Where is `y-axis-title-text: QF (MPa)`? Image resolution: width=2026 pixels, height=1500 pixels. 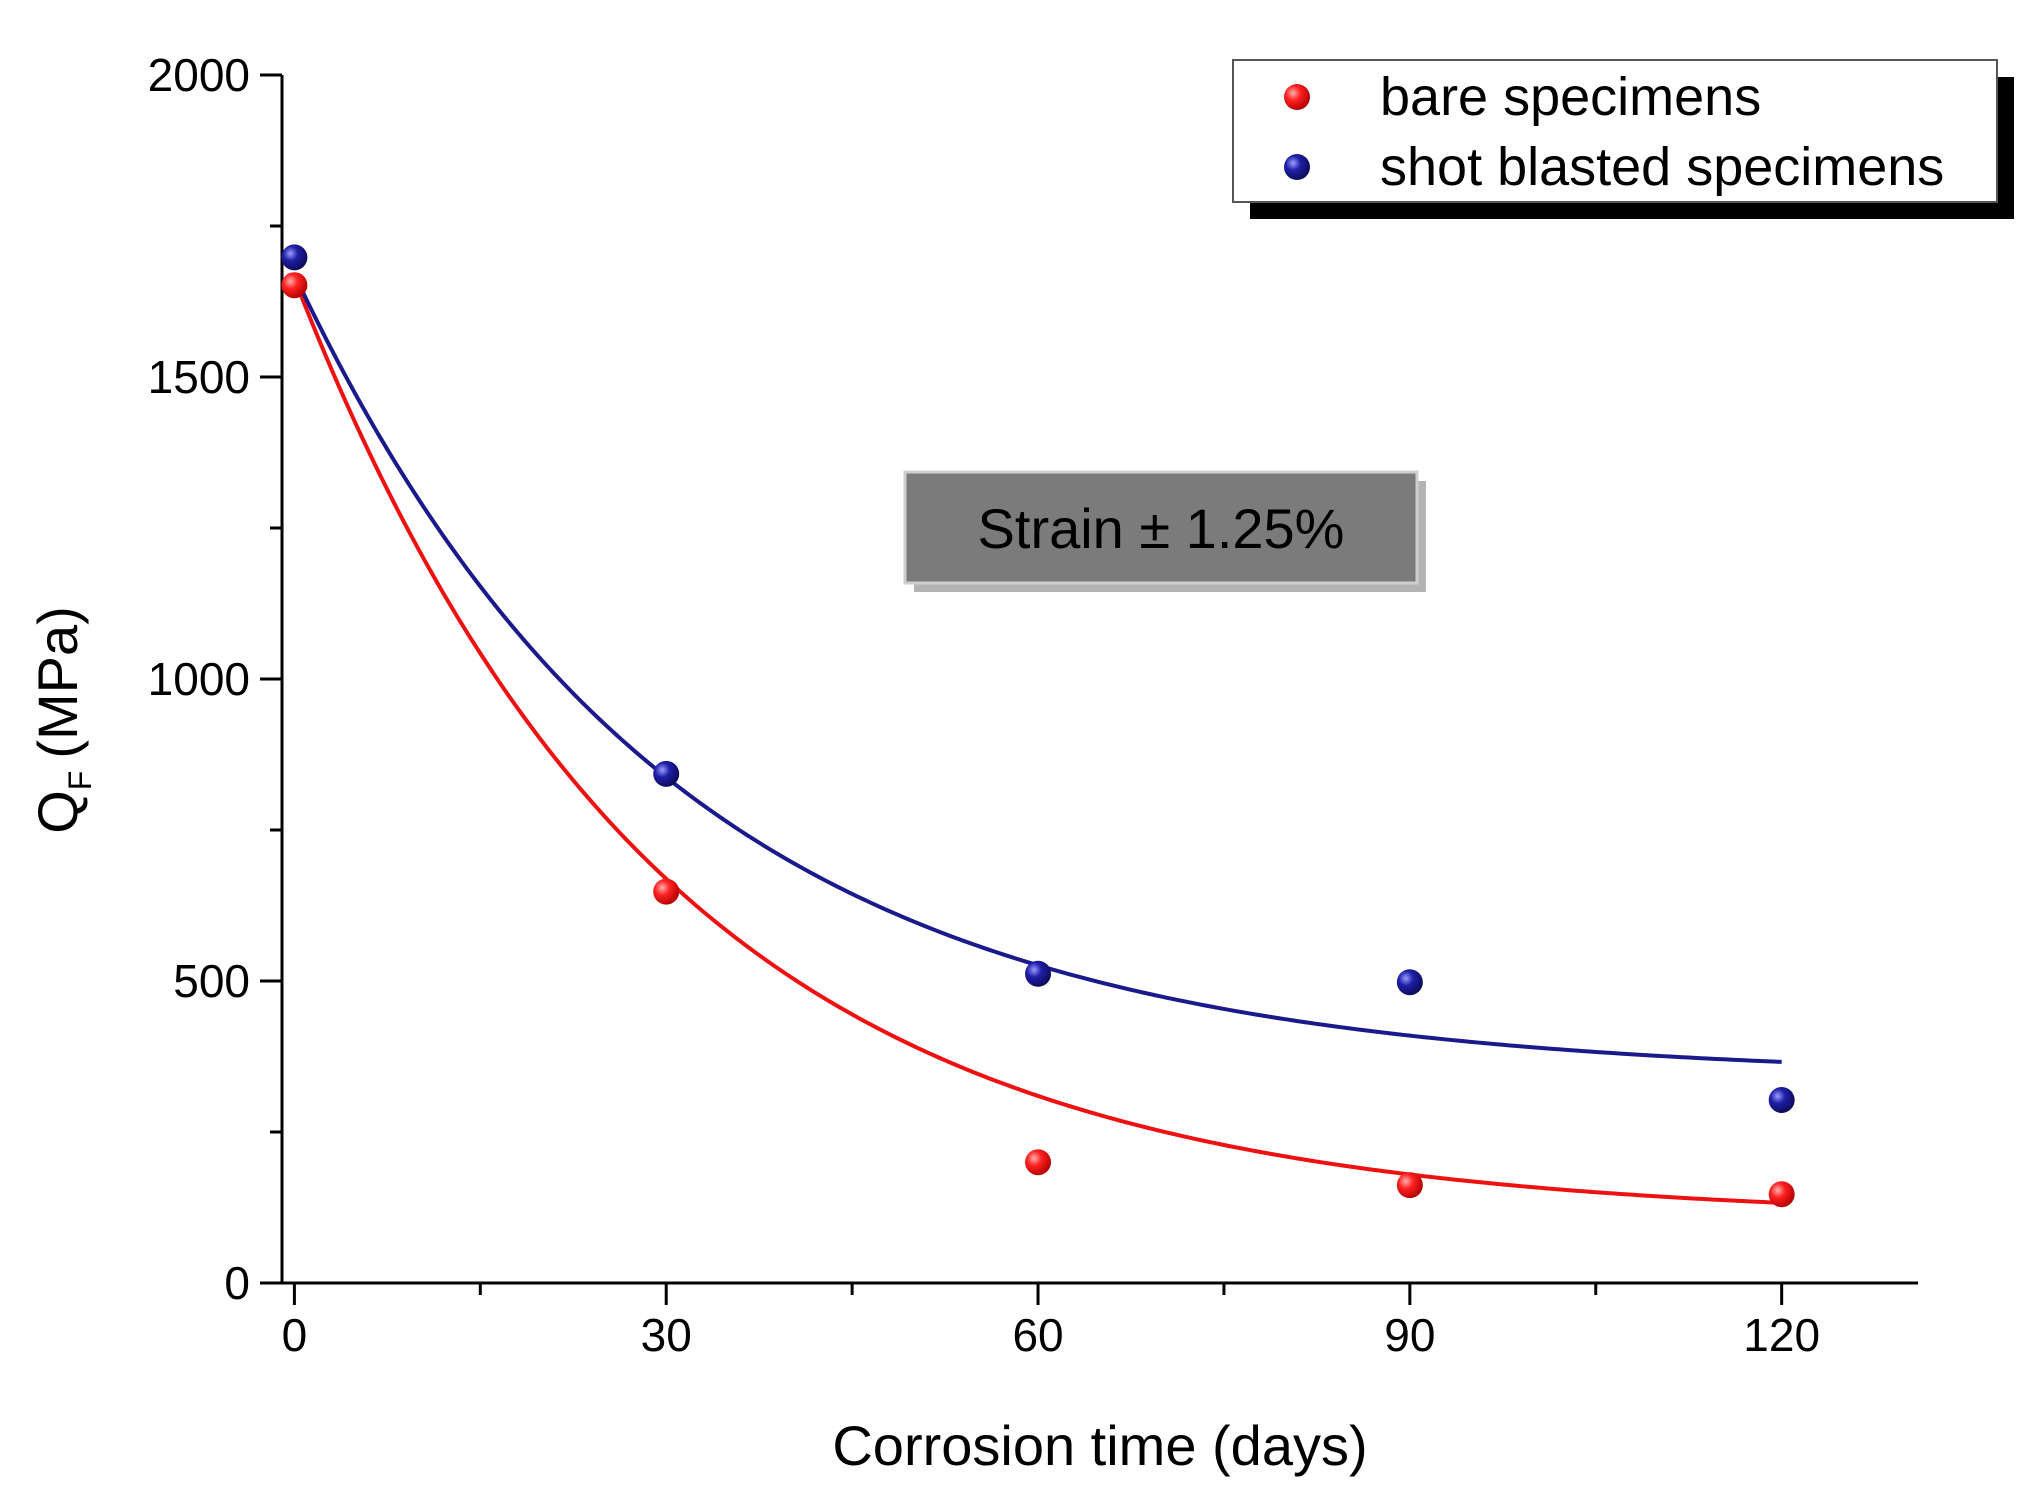
y-axis-title-text: QF (MPa) is located at coordinates (62, 720).